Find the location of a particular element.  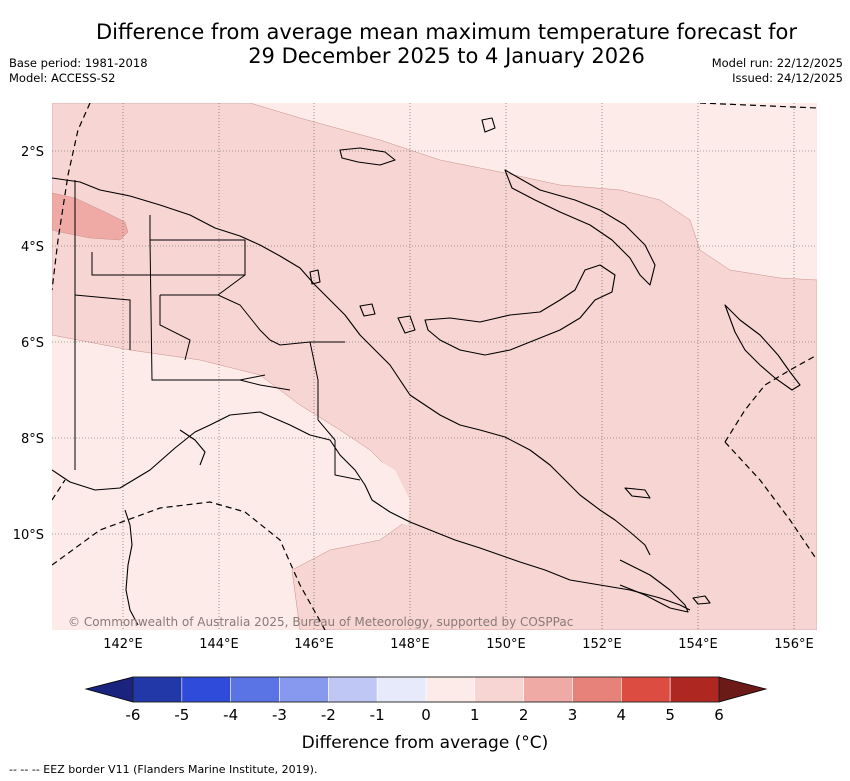

lon-label: 146°E is located at coordinates (314, 644).